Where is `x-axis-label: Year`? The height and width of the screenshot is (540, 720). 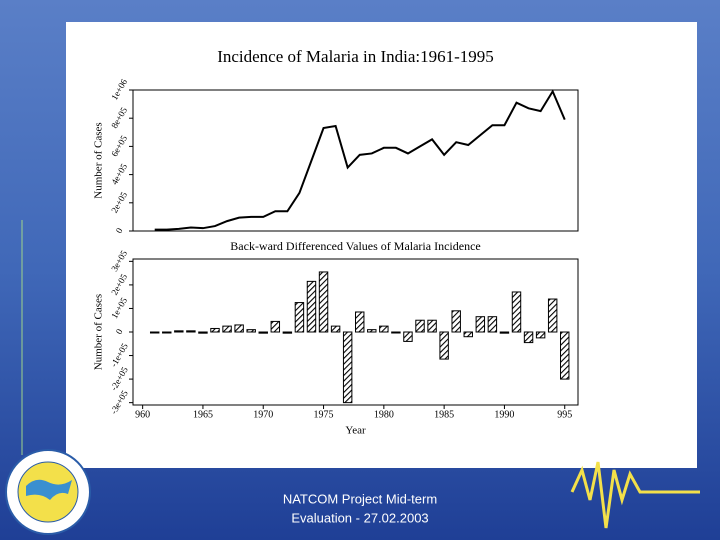 x-axis-label: Year is located at coordinates (355, 431).